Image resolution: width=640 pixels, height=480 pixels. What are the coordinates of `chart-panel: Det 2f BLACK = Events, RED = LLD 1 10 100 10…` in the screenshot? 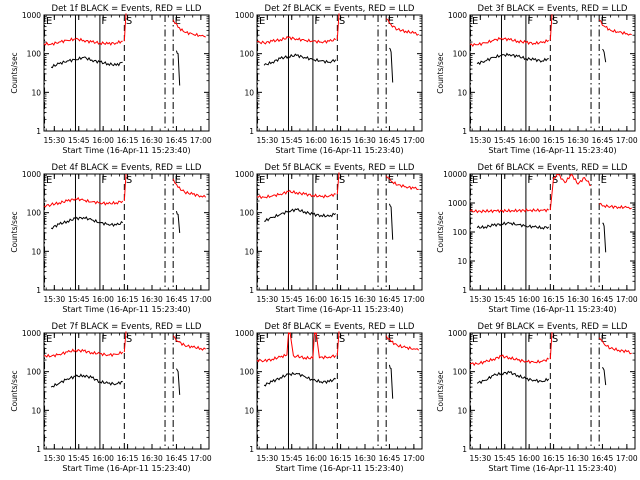 It's located at (330, 79).